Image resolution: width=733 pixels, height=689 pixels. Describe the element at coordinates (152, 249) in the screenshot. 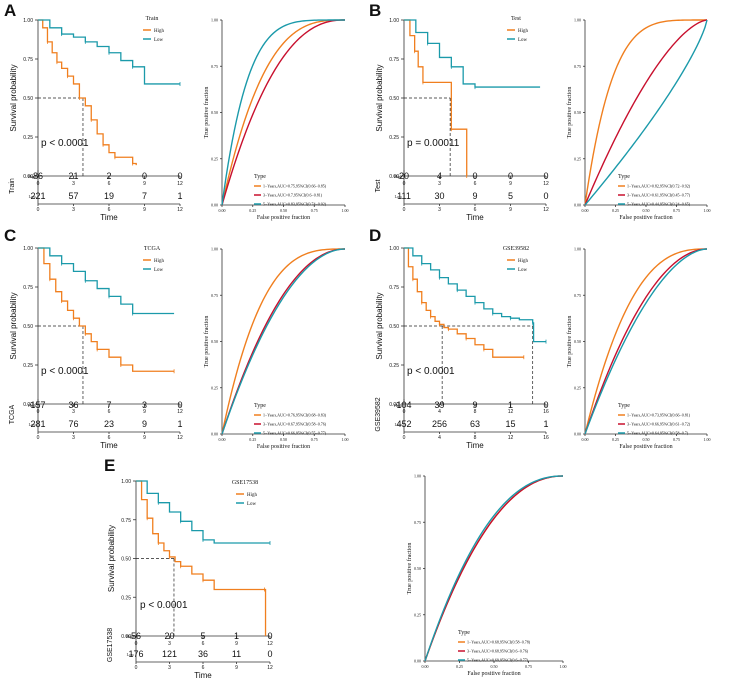

I see `legend-title: TCGA` at that location.